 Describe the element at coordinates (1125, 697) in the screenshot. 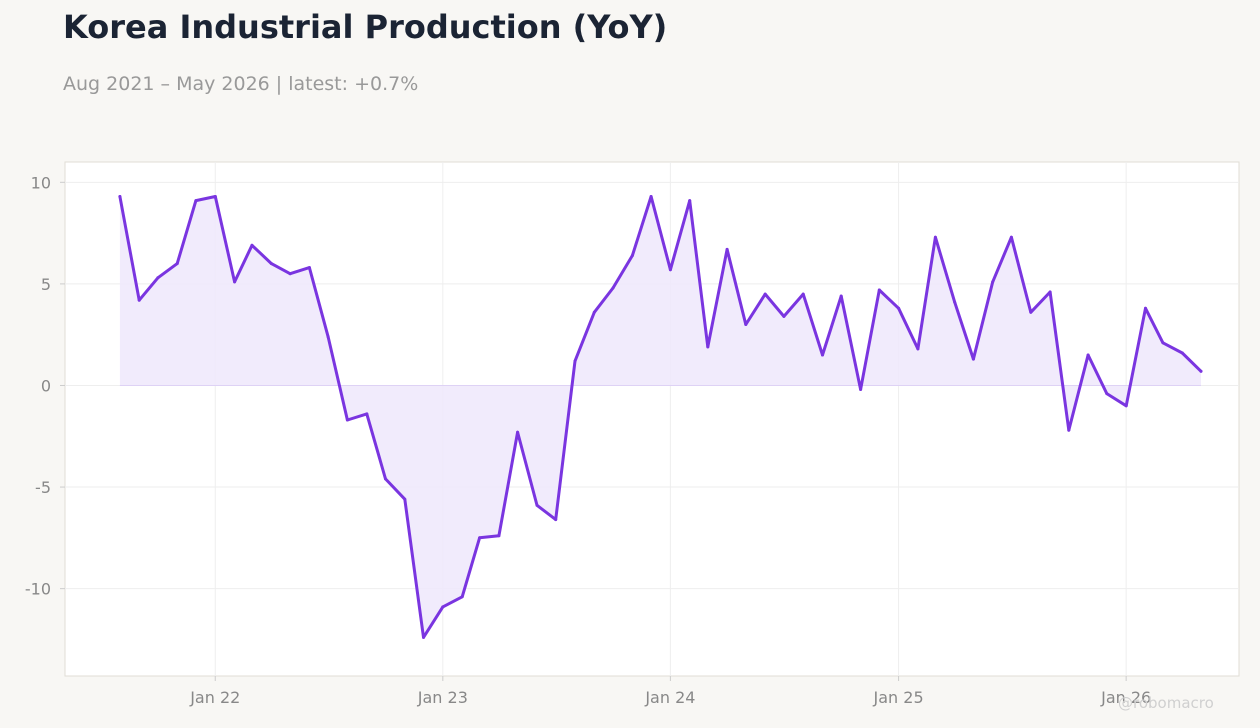

I see `x-tick-label: Jan 26` at that location.